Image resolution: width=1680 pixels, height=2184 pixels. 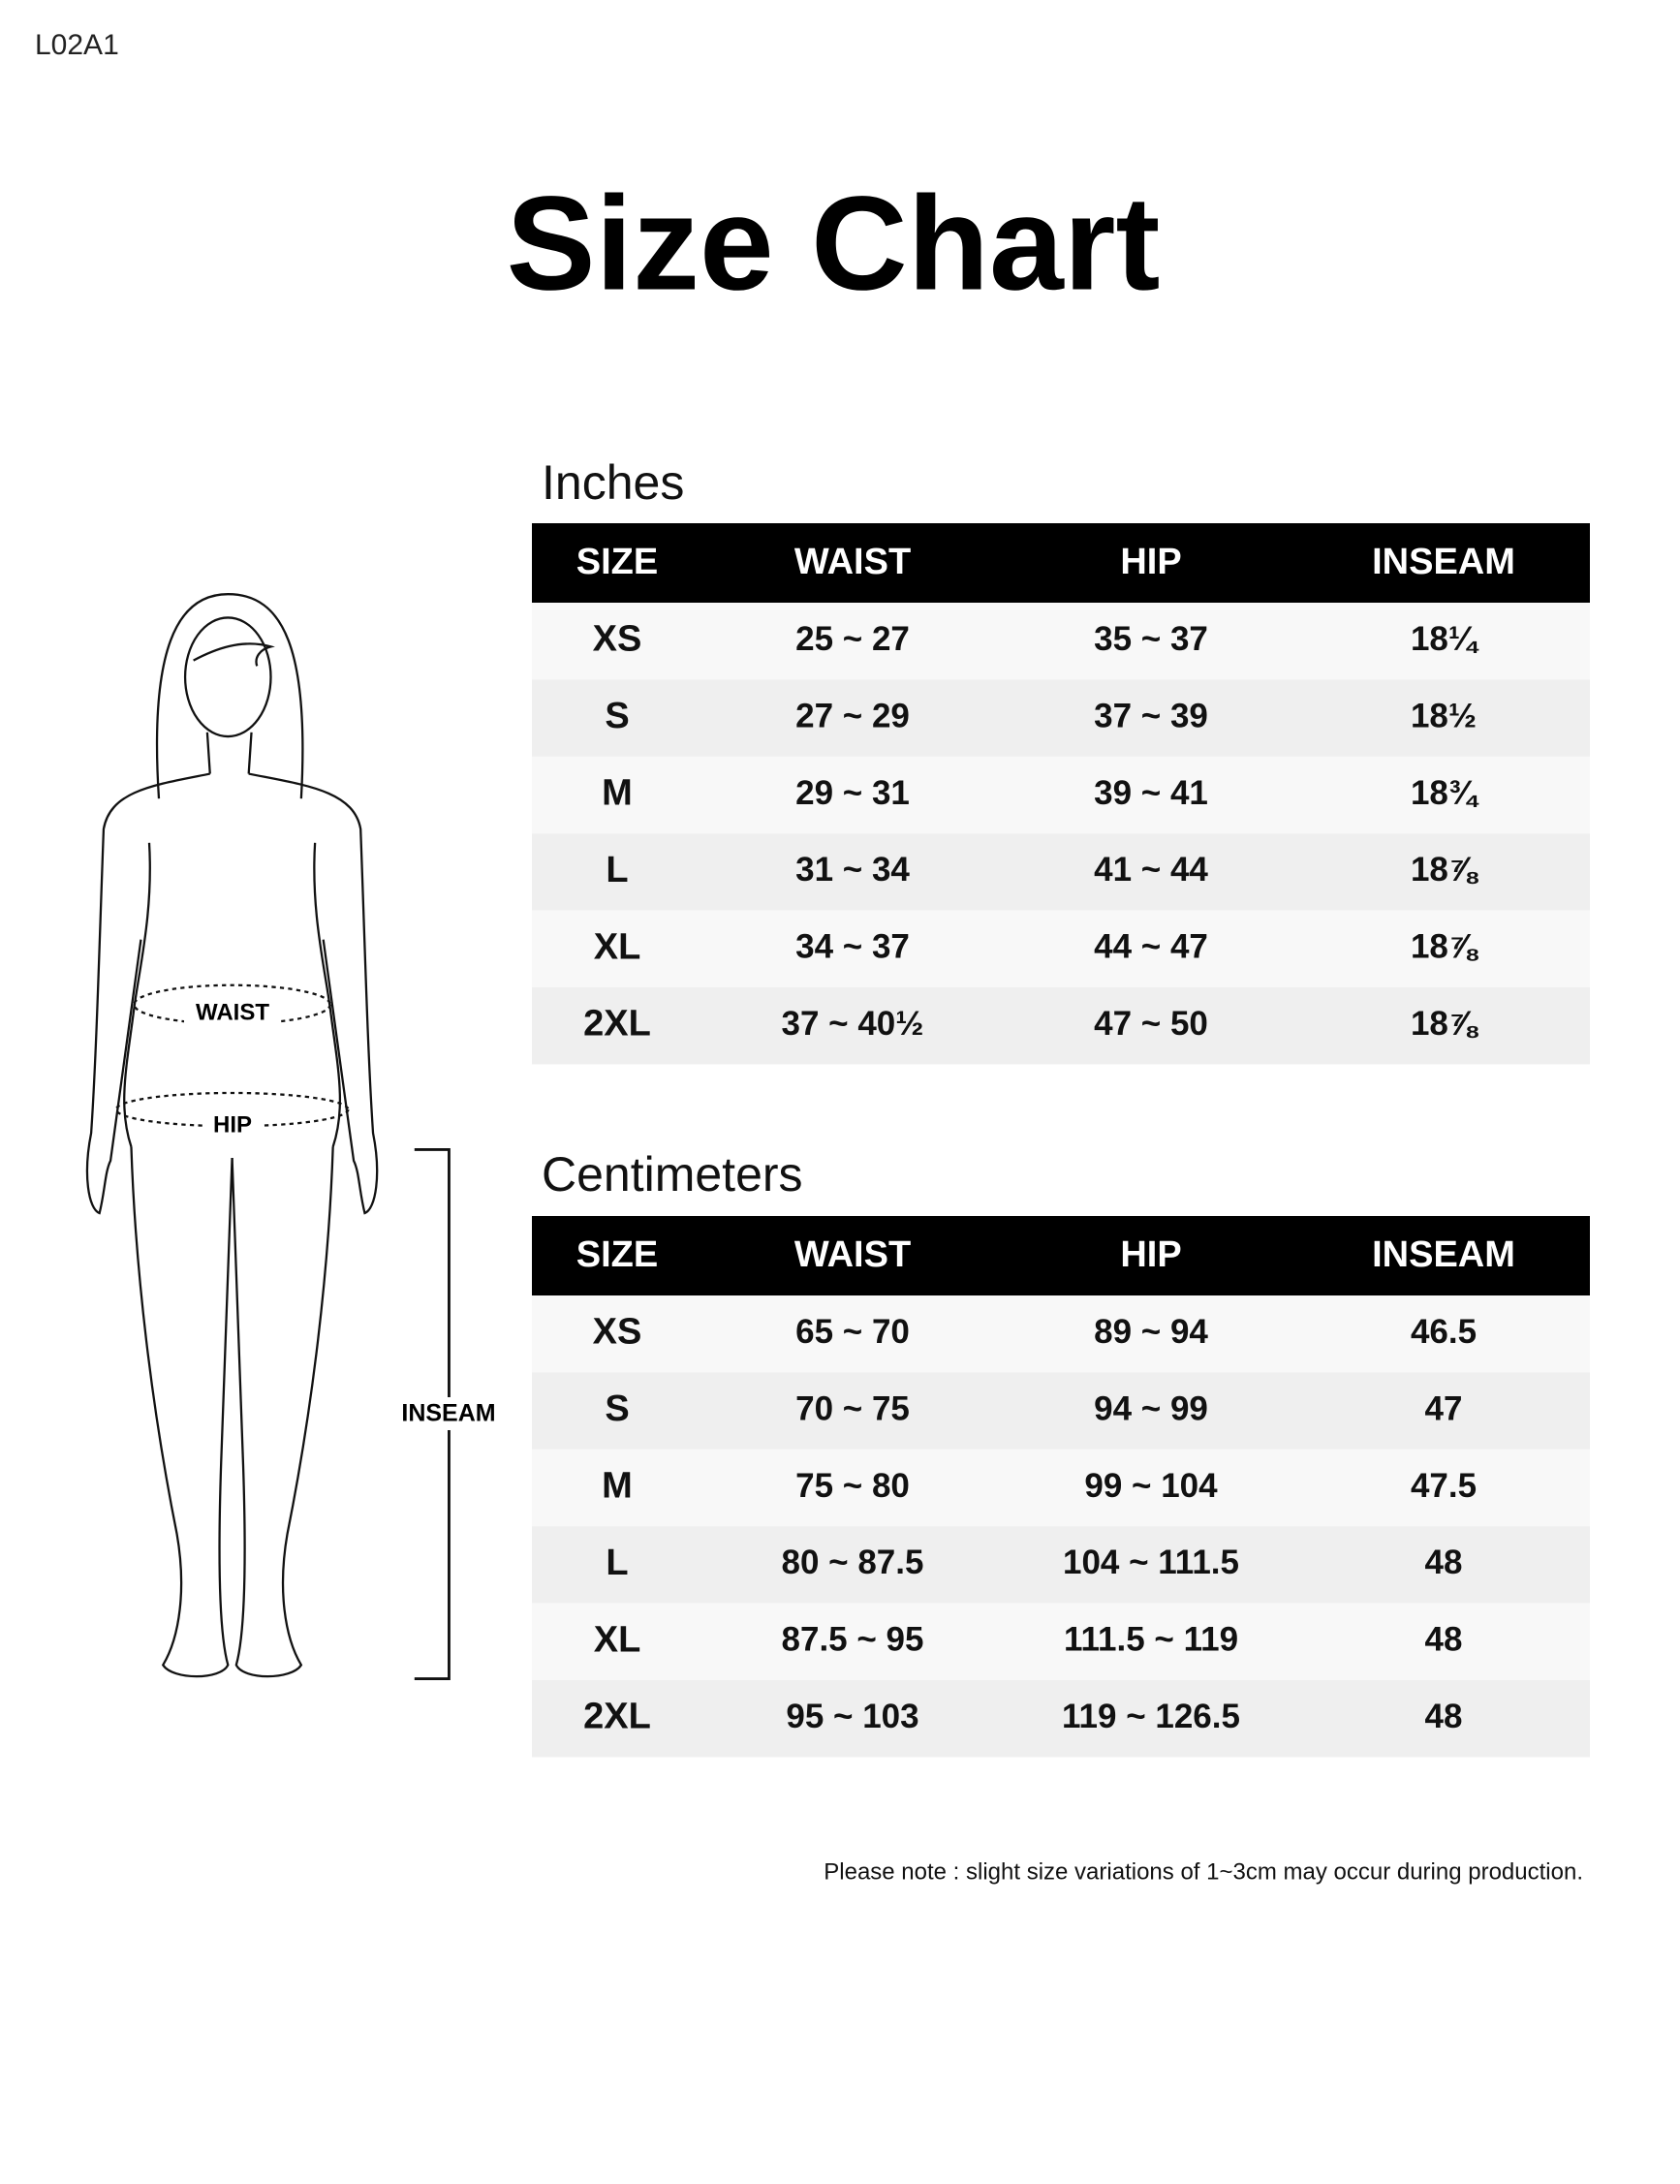 What do you see at coordinates (1151, 716) in the screenshot?
I see `measure-cell: 37 ~ 39` at bounding box center [1151, 716].